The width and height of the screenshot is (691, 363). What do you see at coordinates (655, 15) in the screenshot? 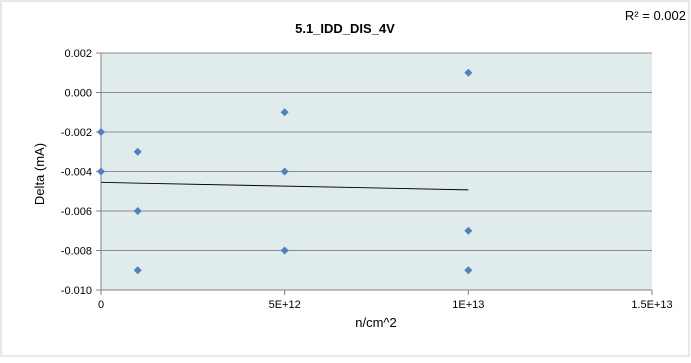
I see `r-squared-label: R² = 0.002` at bounding box center [655, 15].